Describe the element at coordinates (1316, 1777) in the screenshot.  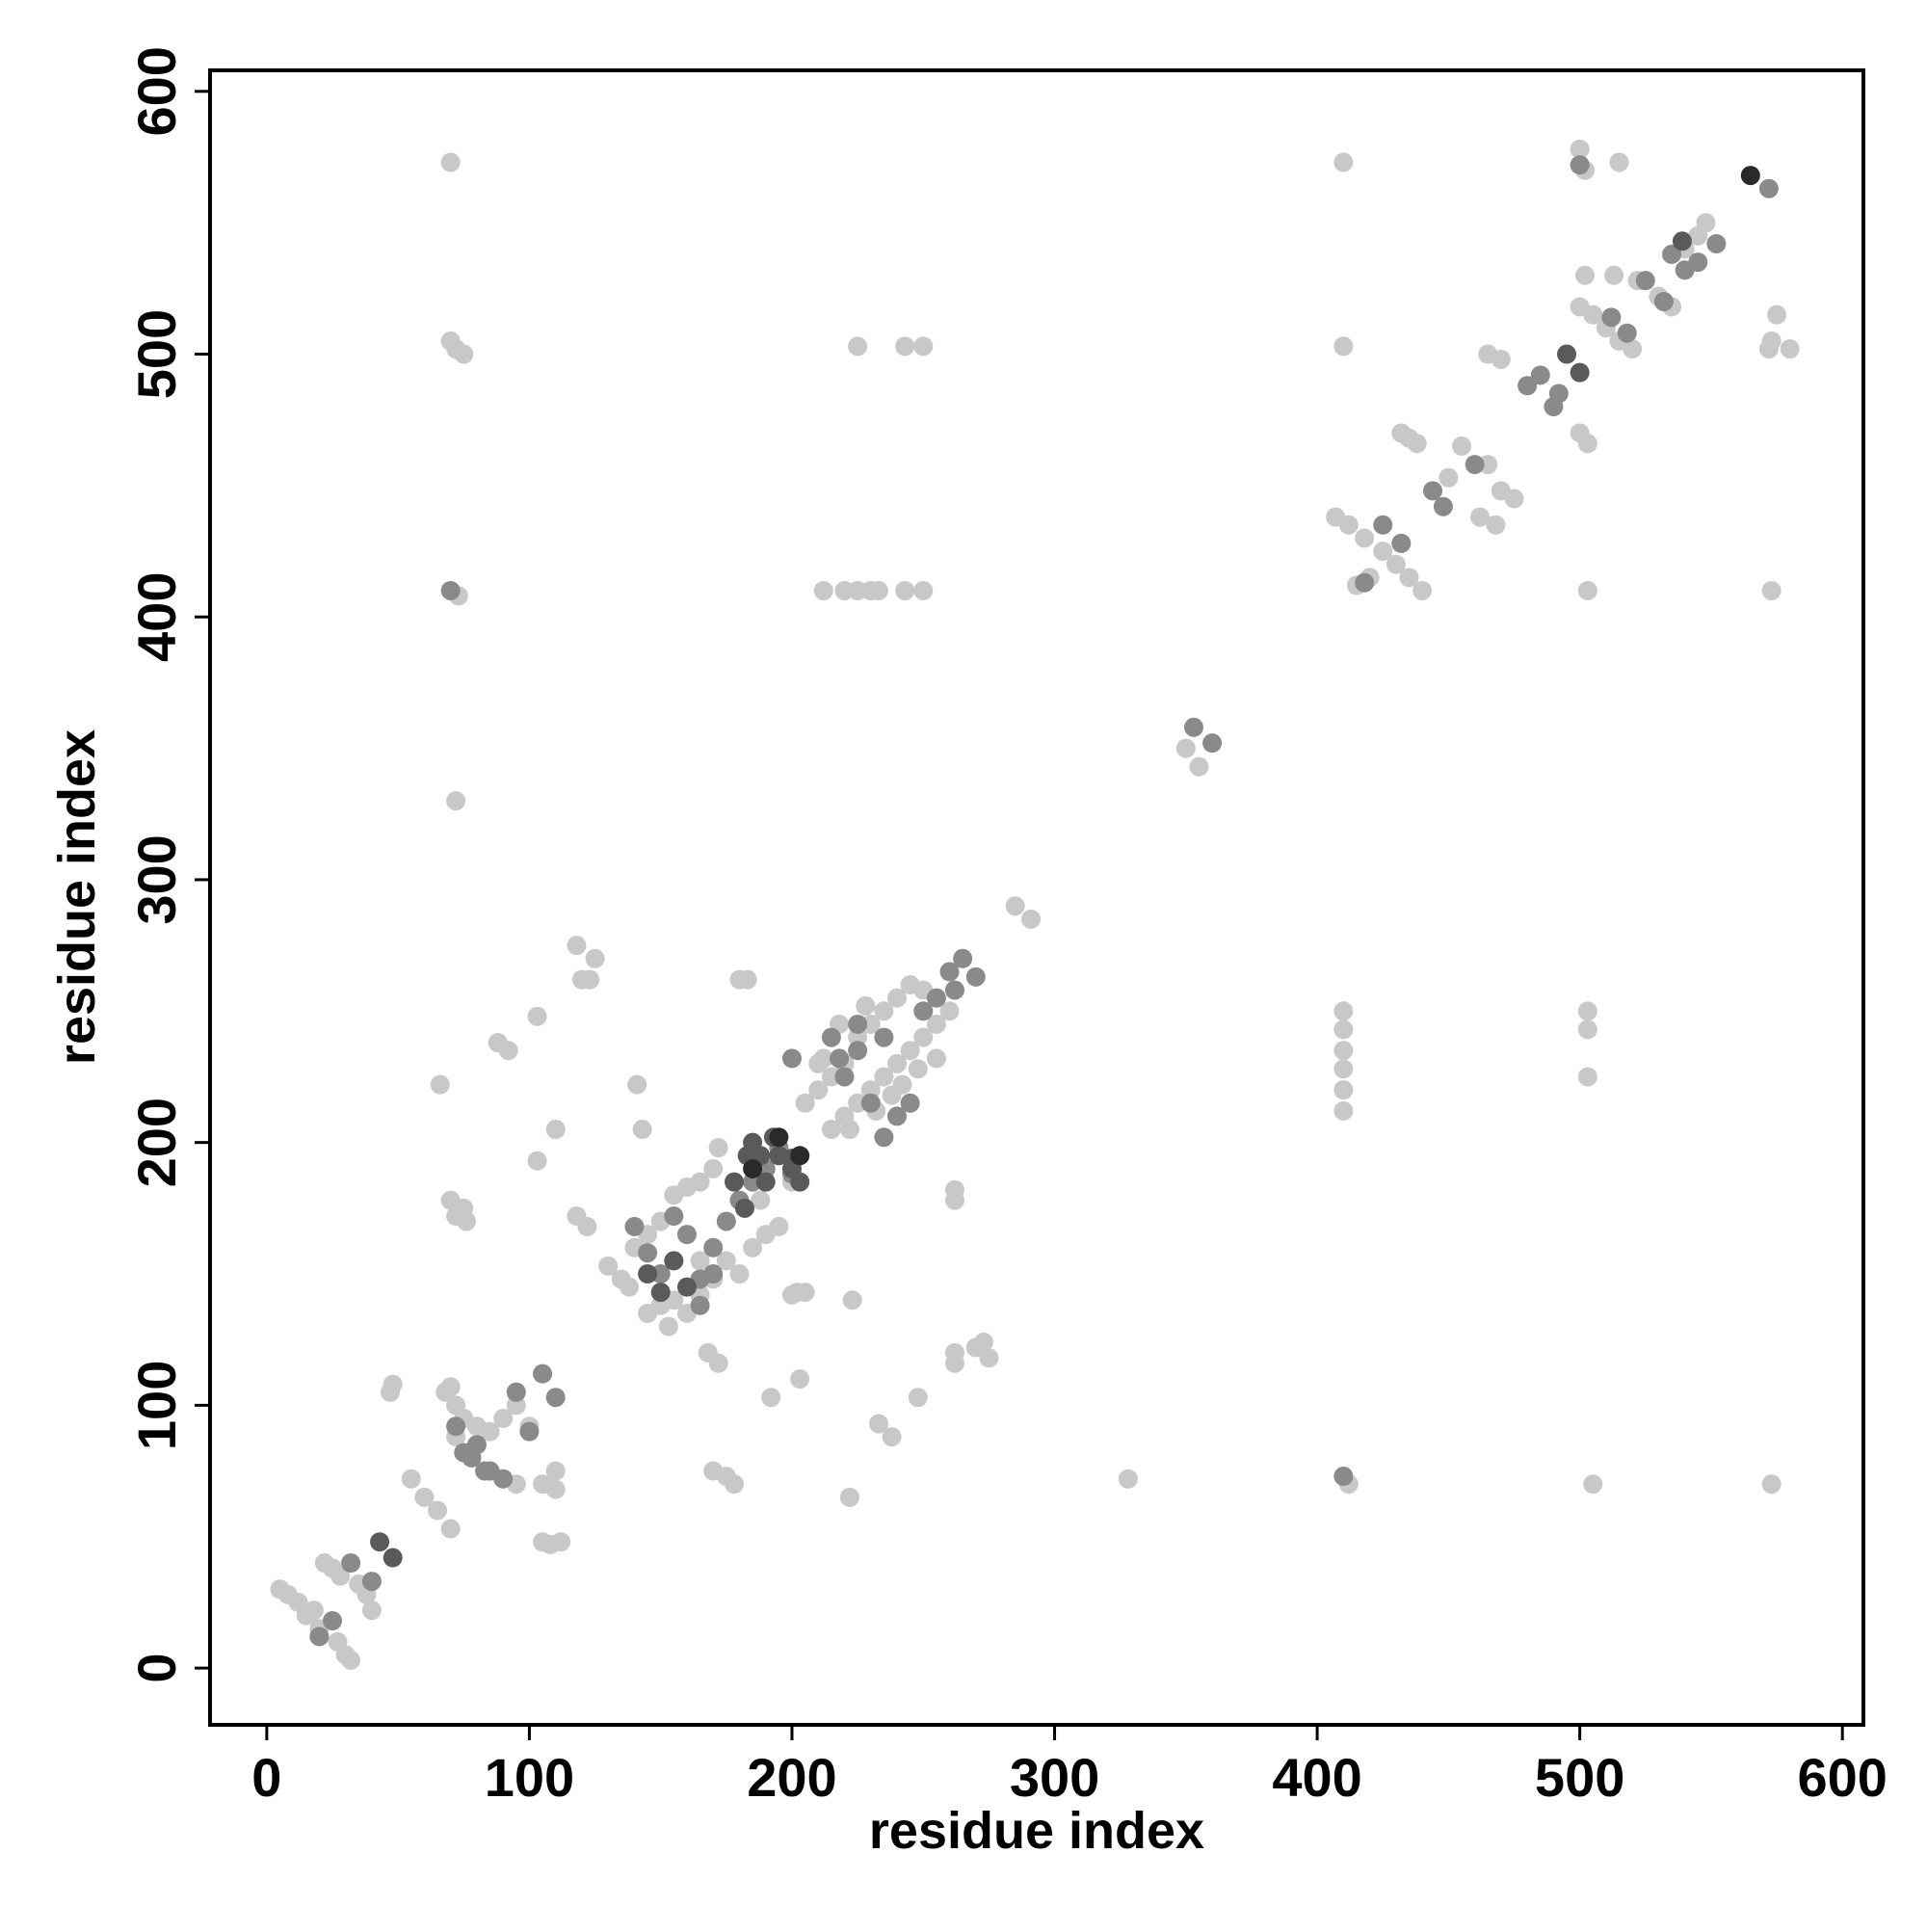
I see `x-tick-label: 400` at that location.